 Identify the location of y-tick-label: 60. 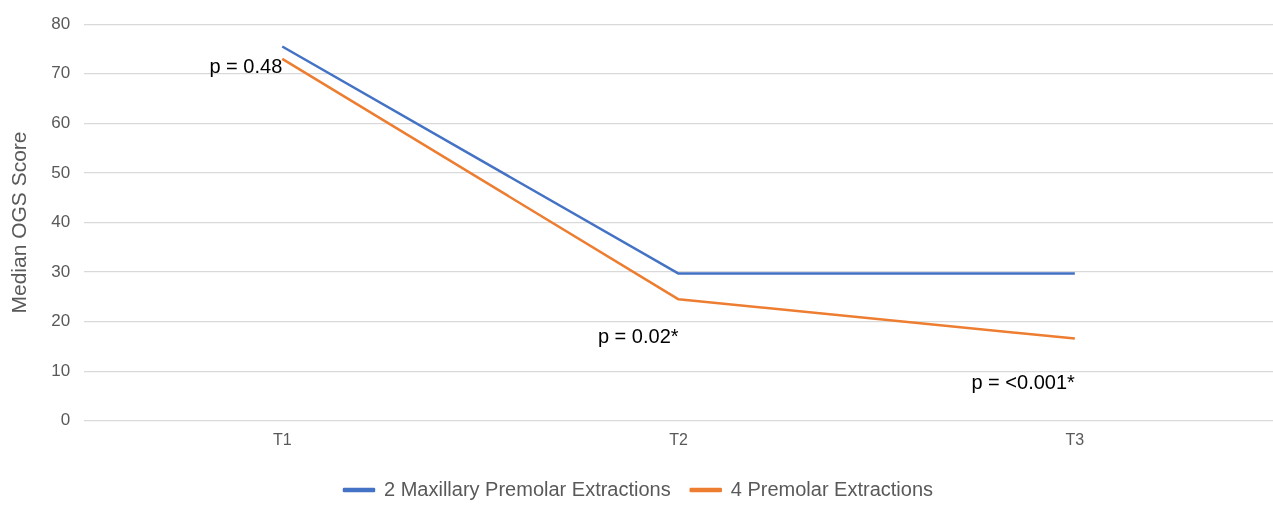
(61, 123).